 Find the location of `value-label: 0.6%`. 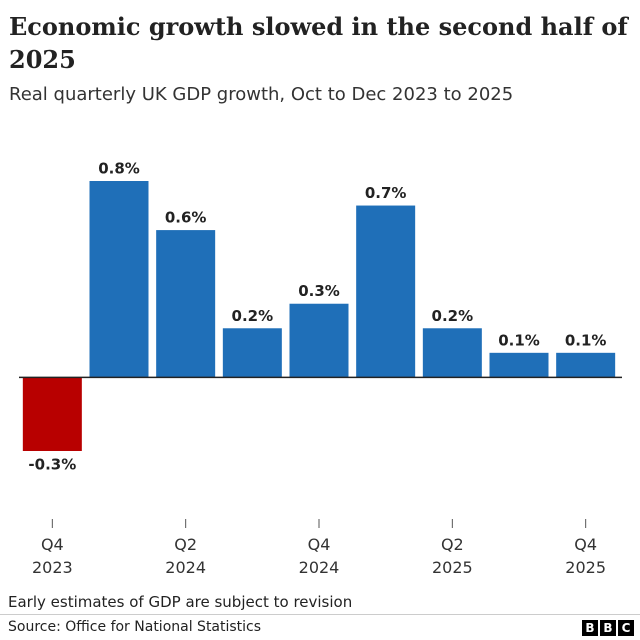

value-label: 0.6% is located at coordinates (186, 218).